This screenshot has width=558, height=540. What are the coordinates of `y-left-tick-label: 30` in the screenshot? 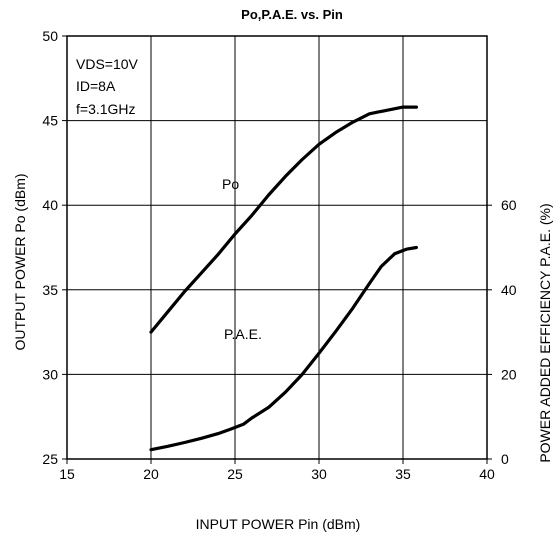 It's located at (50, 374).